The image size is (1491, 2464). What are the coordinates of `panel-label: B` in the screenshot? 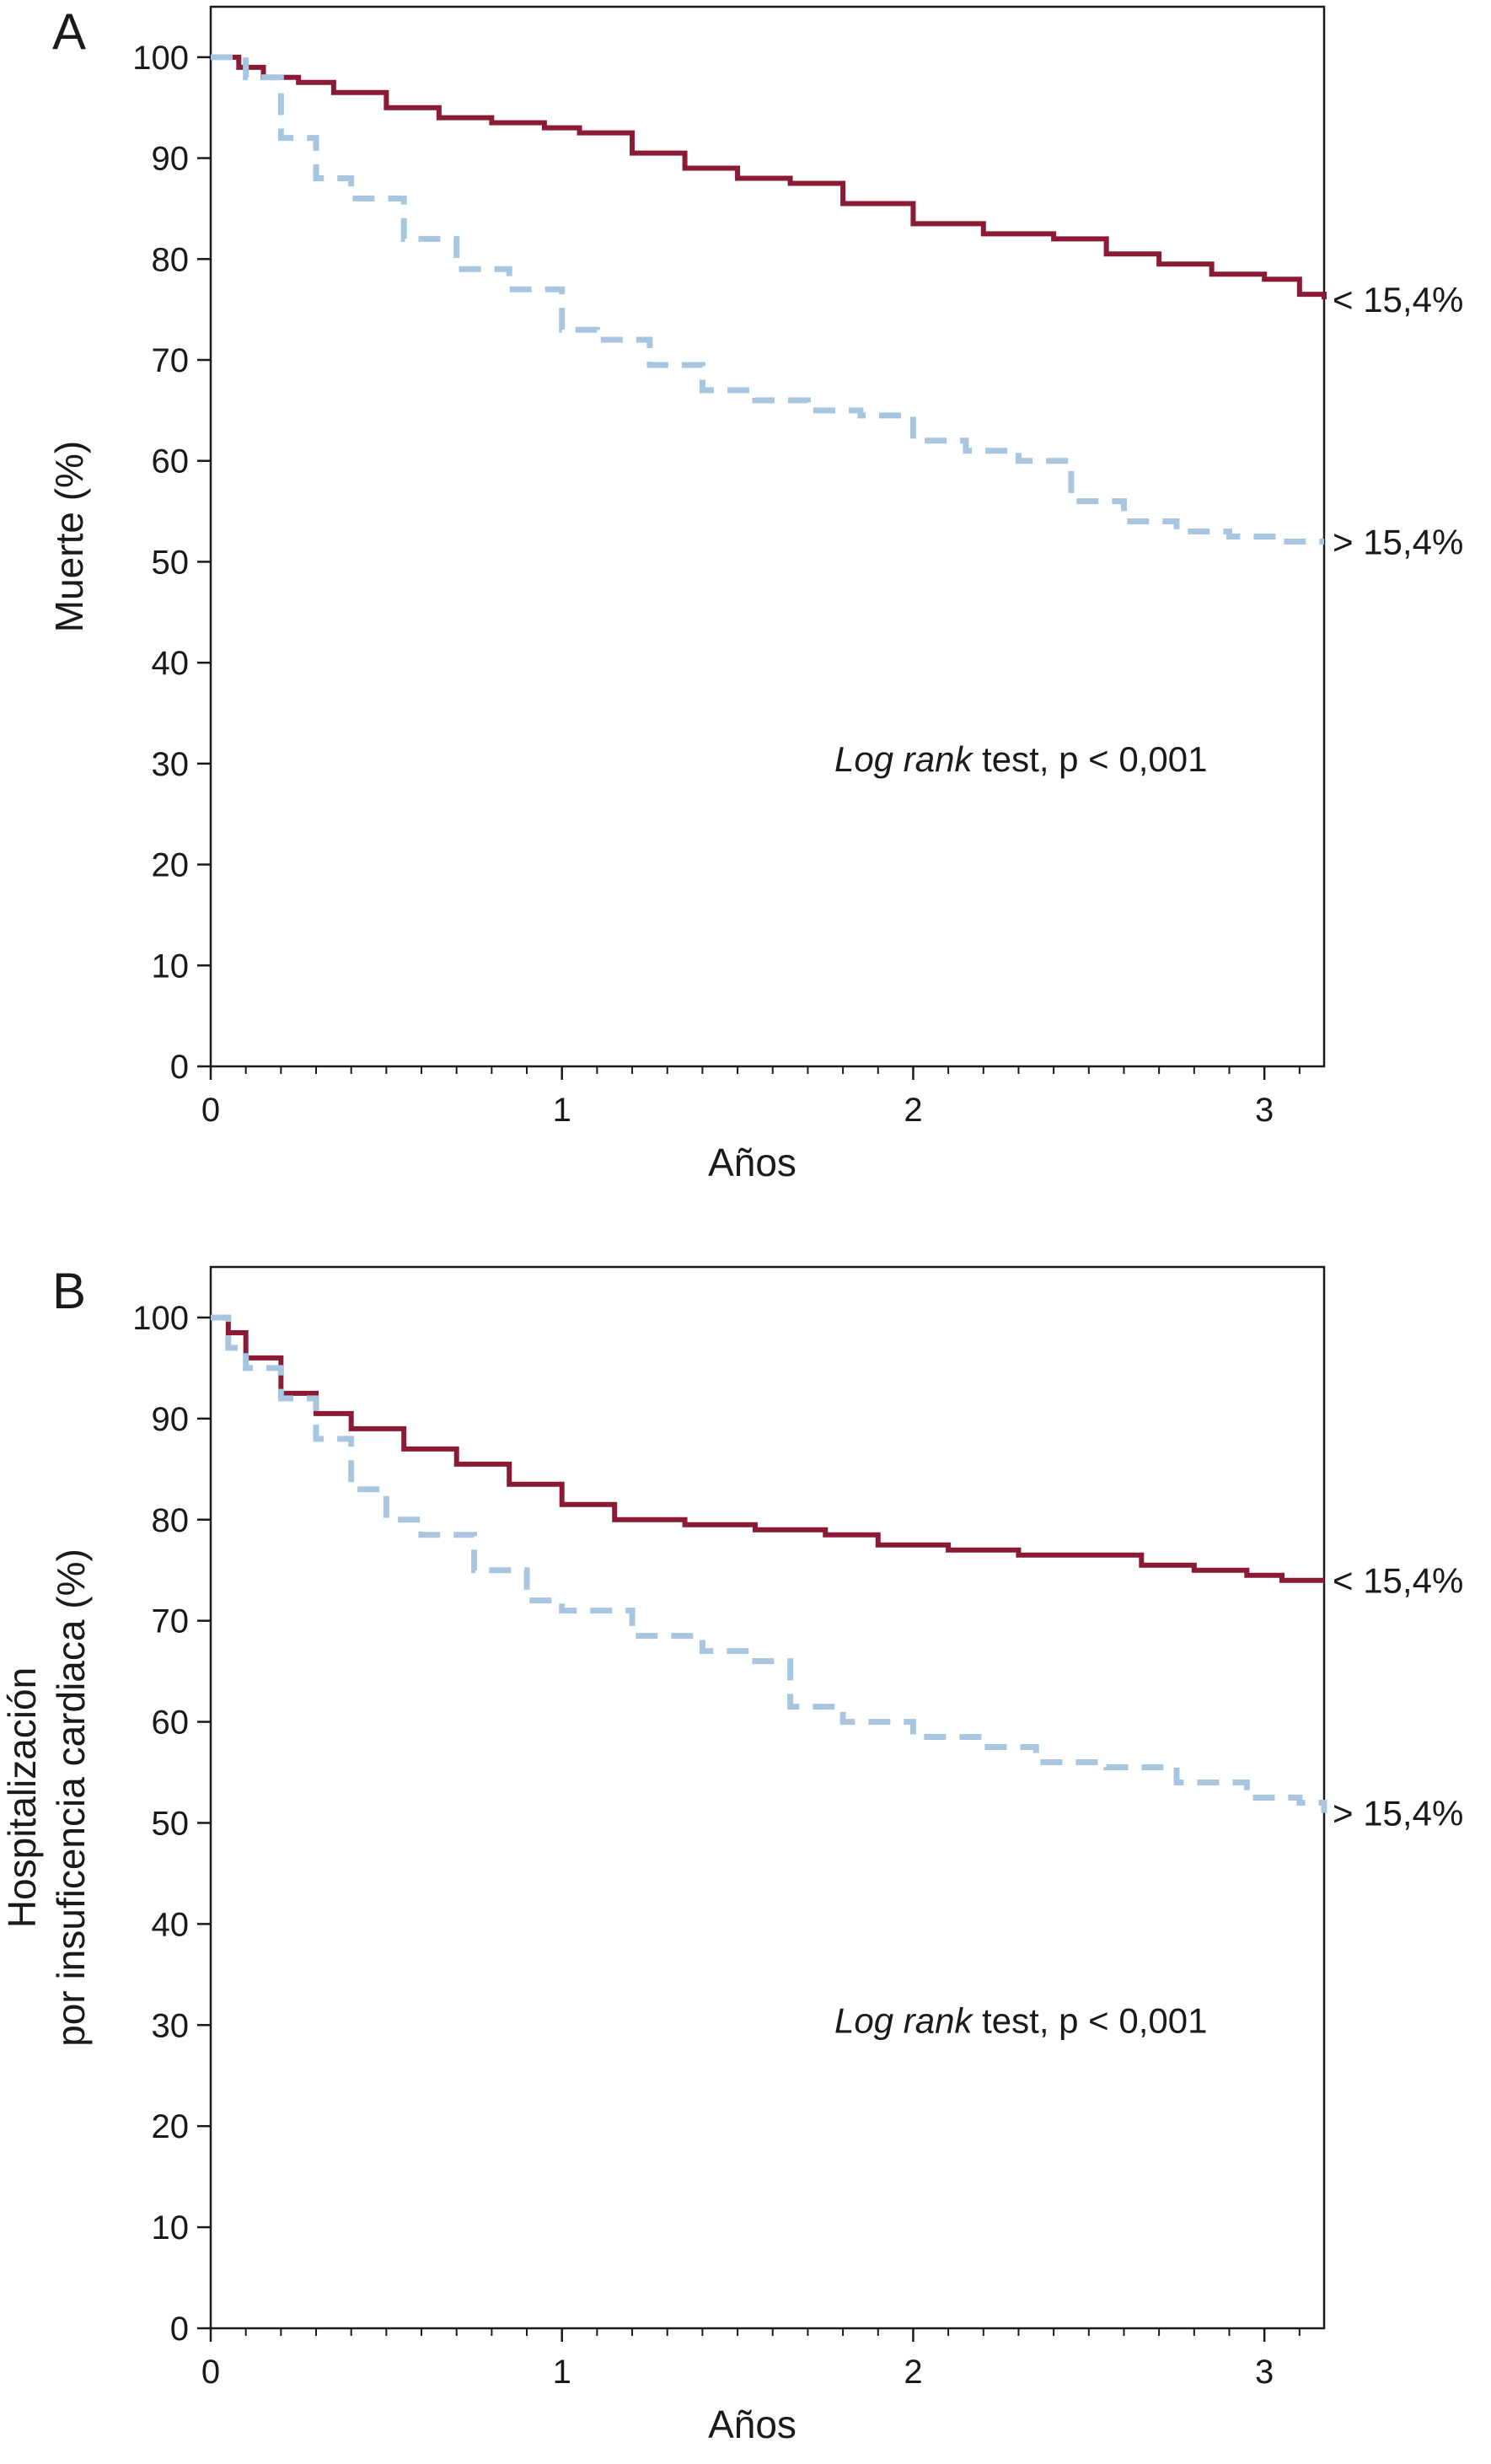 It's located at (69, 1291).